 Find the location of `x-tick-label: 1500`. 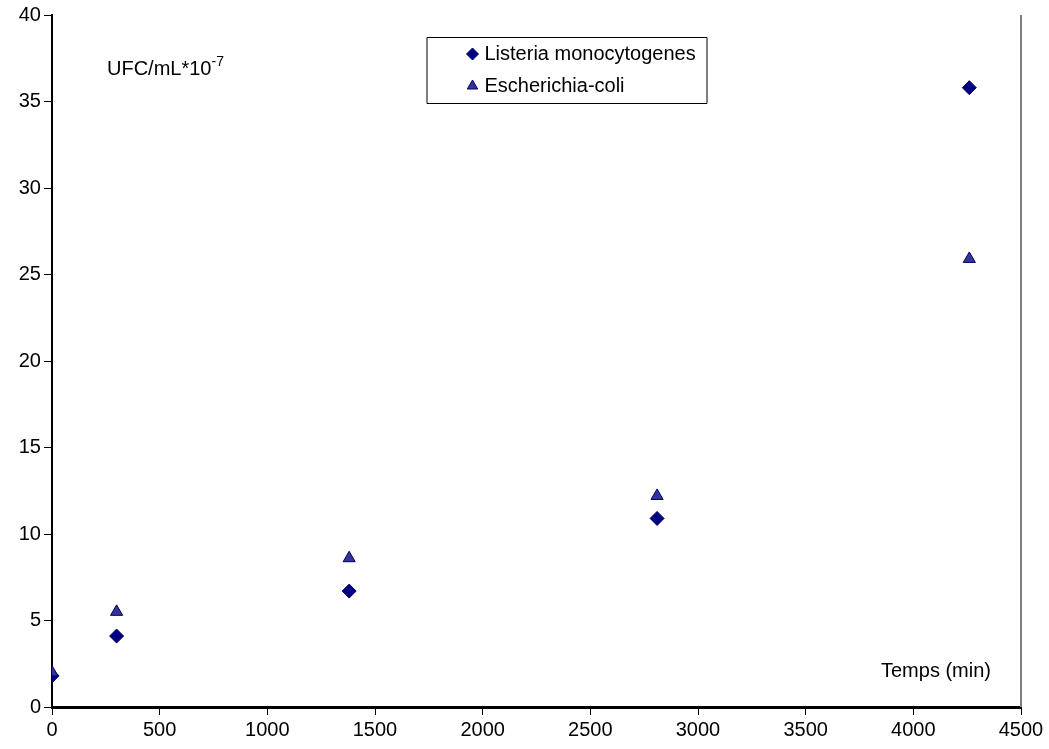

x-tick-label: 1500 is located at coordinates (375, 728).